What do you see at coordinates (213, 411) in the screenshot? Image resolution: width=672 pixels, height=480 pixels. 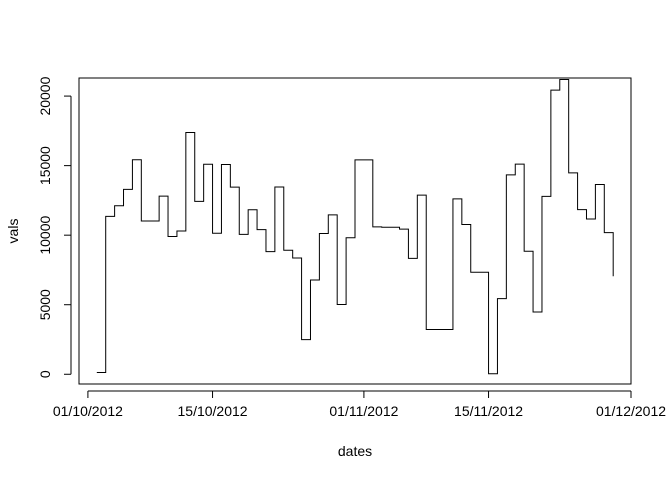 I see `x-tick-label: 15/10/2012` at bounding box center [213, 411].